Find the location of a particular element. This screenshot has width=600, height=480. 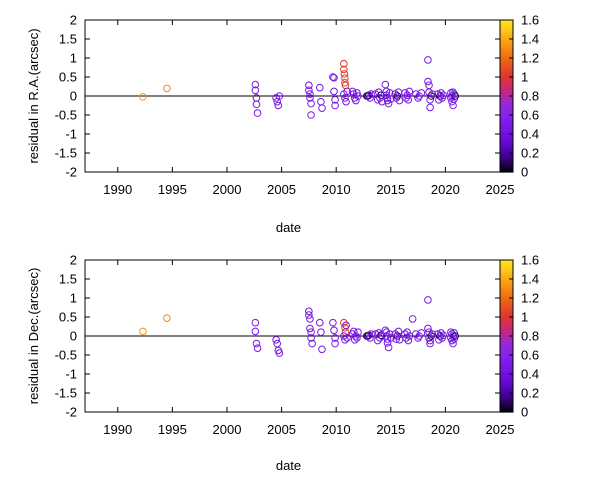

x-tick-label: 2020 is located at coordinates (445, 189).